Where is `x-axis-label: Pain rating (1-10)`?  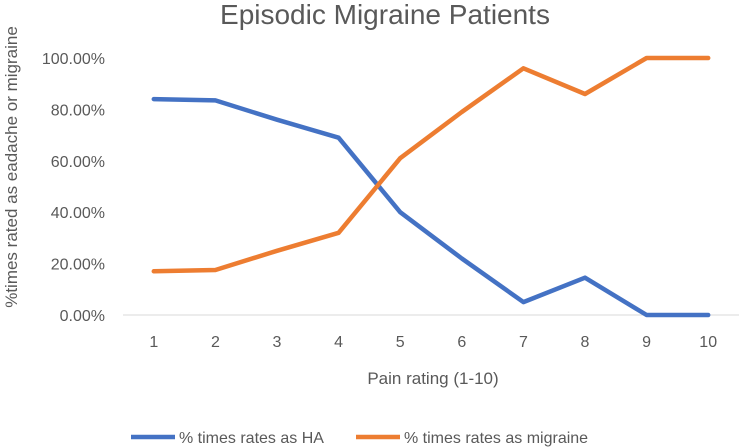
x-axis-label: Pain rating (1-10) is located at coordinates (432, 378).